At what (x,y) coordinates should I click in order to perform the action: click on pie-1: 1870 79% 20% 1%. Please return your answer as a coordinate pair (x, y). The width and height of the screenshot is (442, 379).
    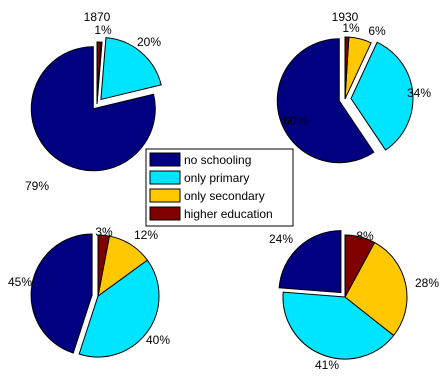
    Looking at the image, I should click on (93, 101).